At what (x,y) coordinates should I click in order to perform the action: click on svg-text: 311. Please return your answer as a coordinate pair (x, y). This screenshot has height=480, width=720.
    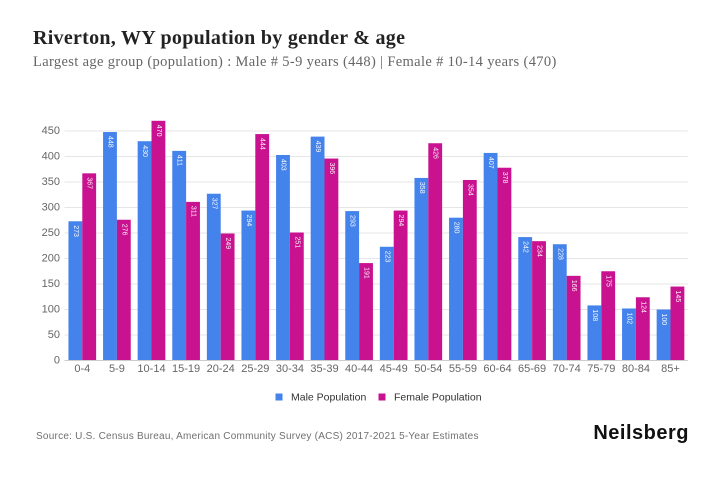
    Looking at the image, I should click on (193, 211).